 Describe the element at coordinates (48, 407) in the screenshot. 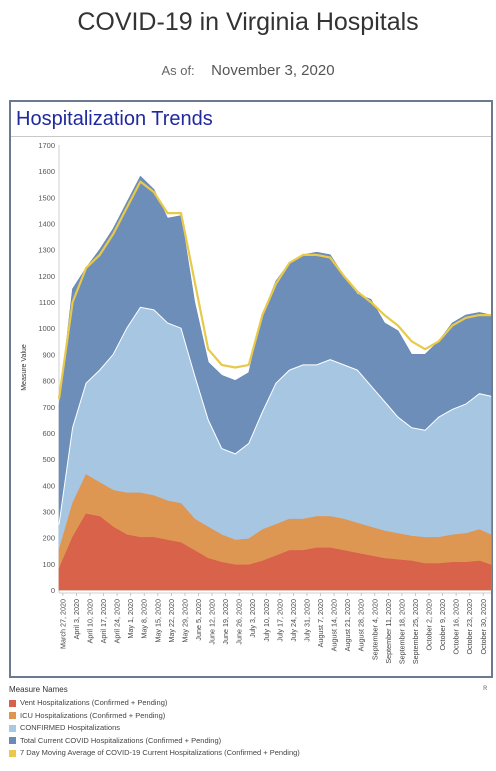

I see `y-tick-label: 700` at that location.